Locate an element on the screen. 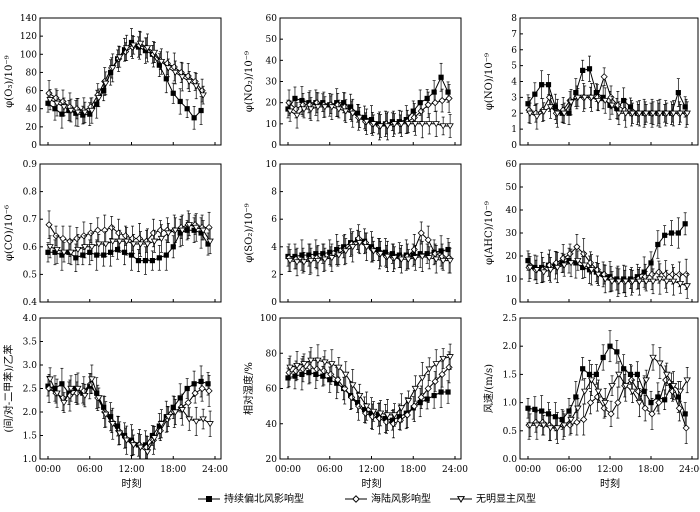 The width and height of the screenshot is (700, 512). legend-marker is located at coordinates (209, 499).